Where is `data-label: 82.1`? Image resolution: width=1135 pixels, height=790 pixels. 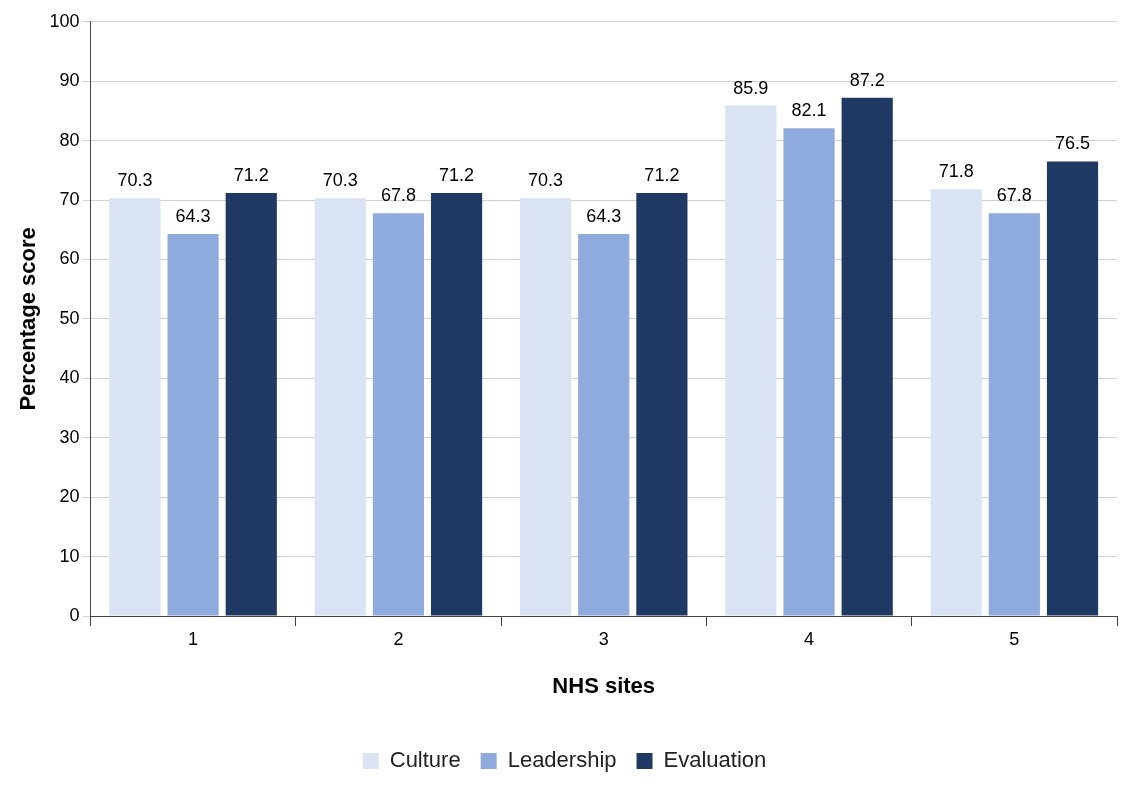
data-label: 82.1 is located at coordinates (809, 110).